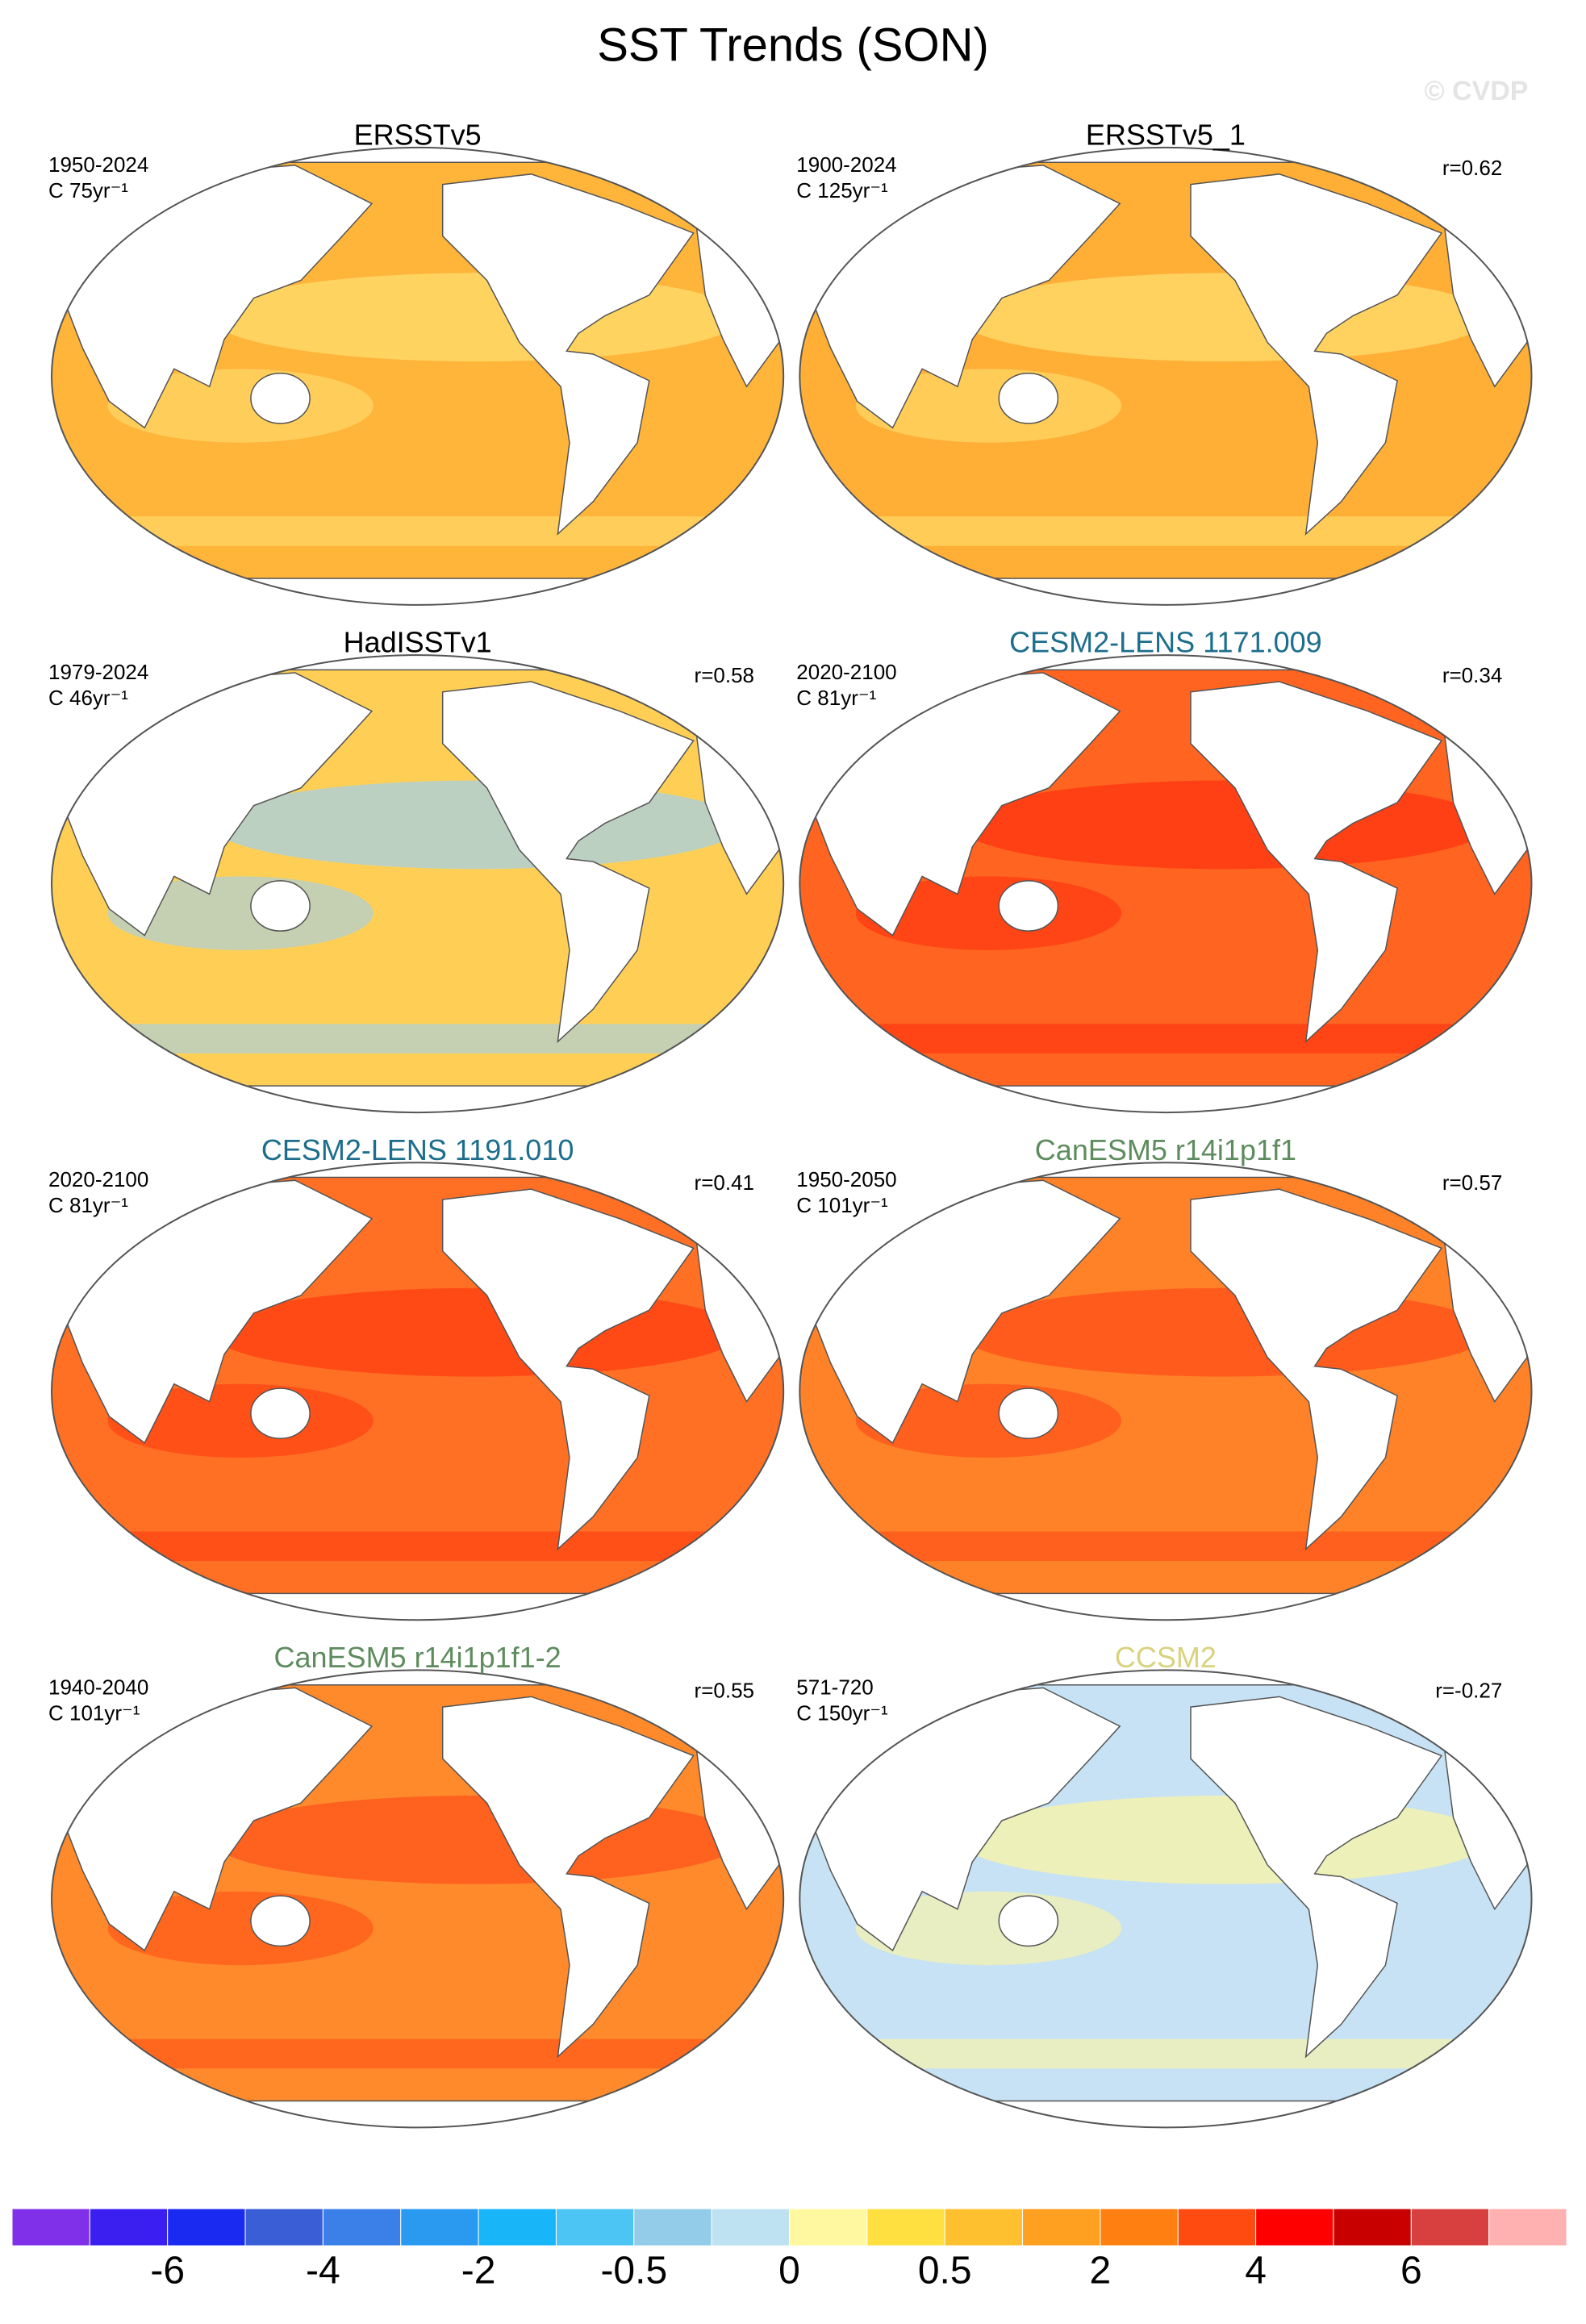 Image resolution: width=1586 pixels, height=2324 pixels. I want to click on period: 571-720, so click(835, 1687).